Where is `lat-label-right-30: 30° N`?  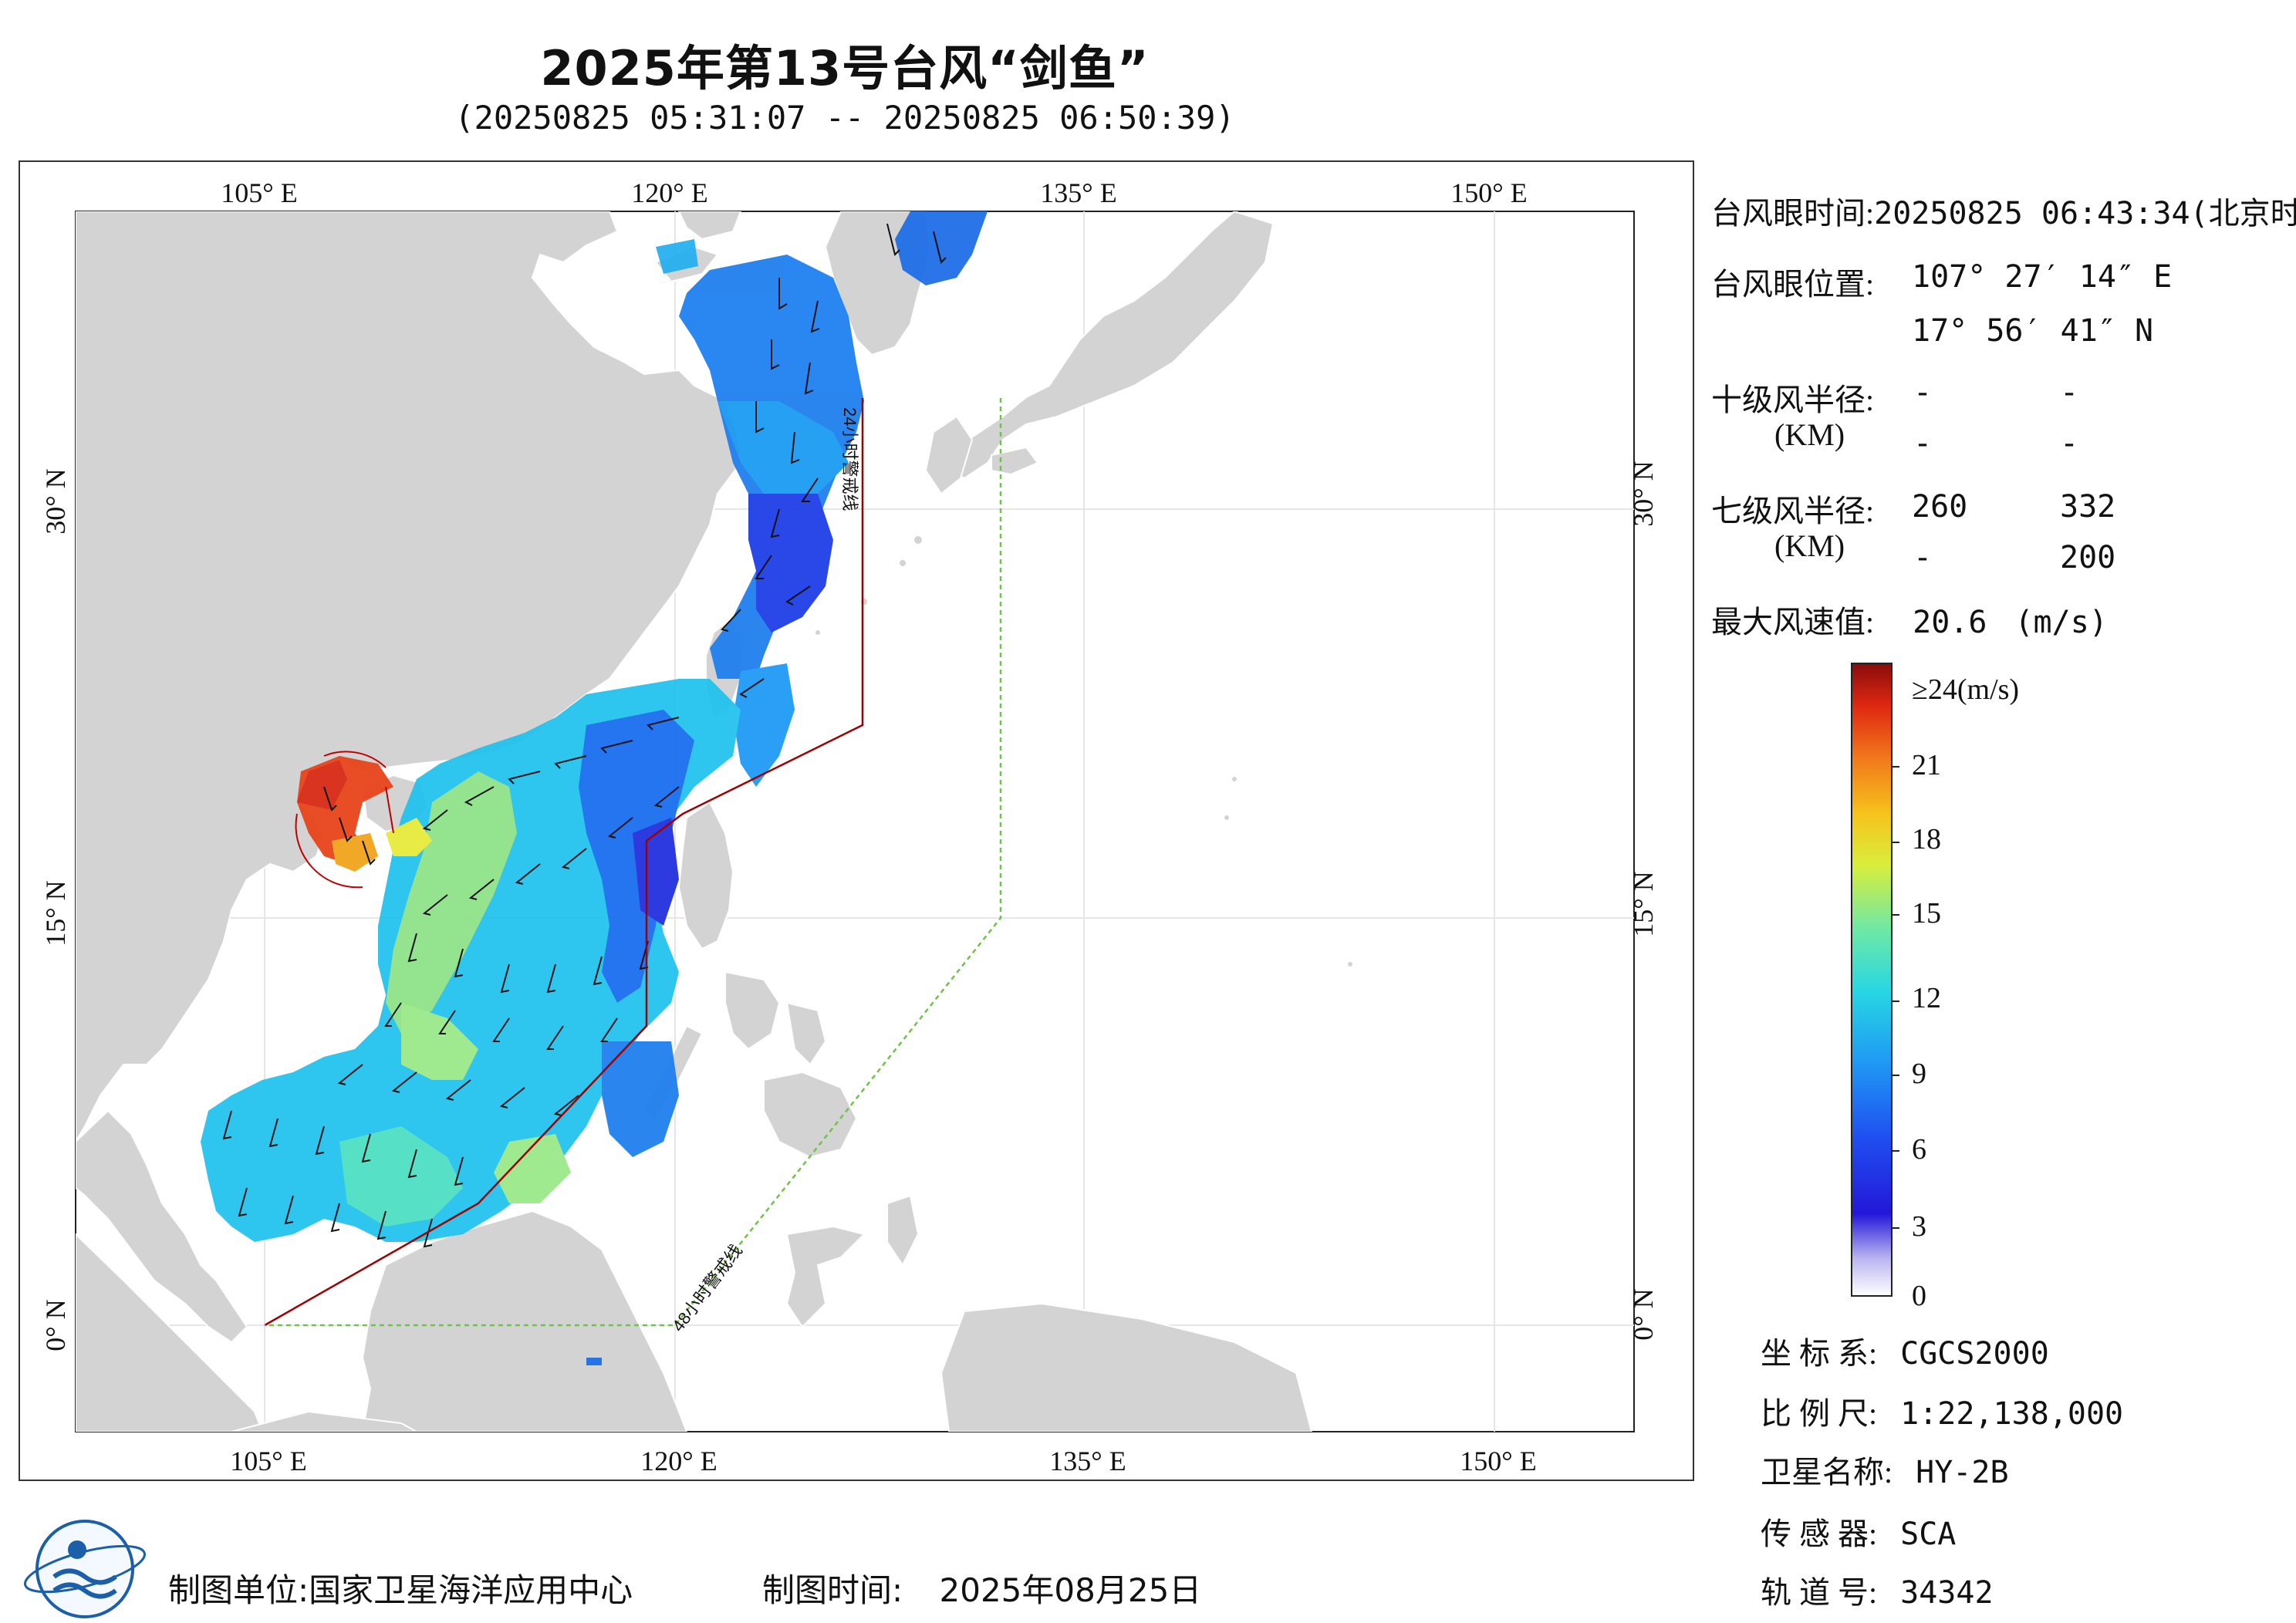 lat-label-right-30: 30° N is located at coordinates (1643, 493).